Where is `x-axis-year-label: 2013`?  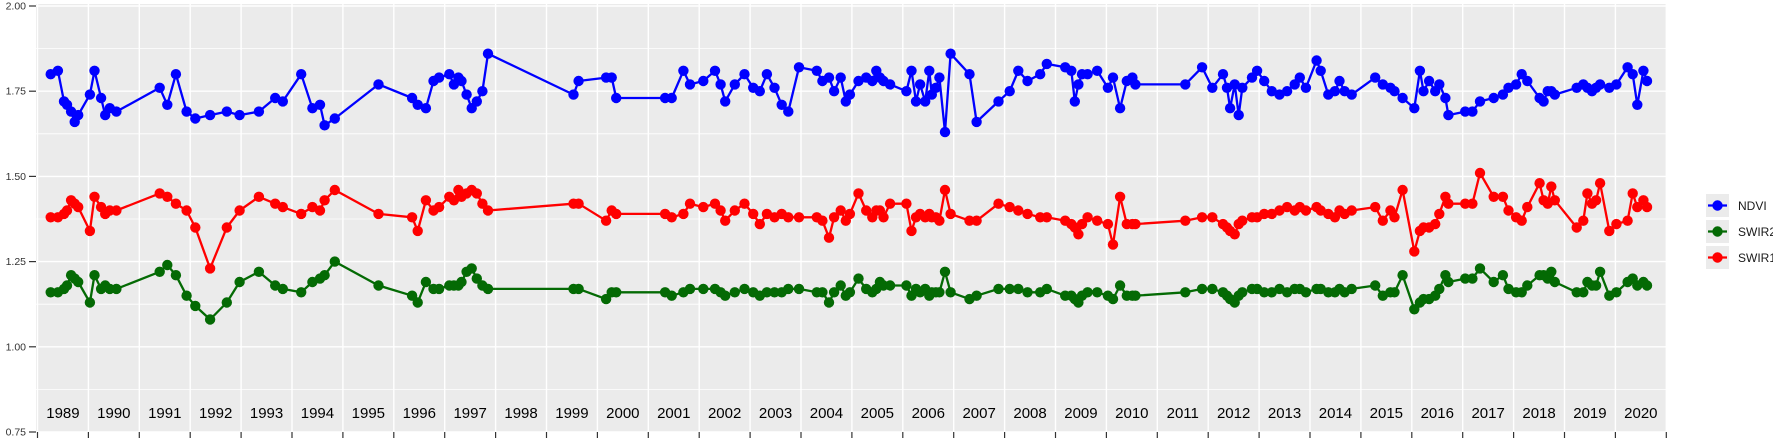 x-axis-year-label: 2013 is located at coordinates (1284, 413).